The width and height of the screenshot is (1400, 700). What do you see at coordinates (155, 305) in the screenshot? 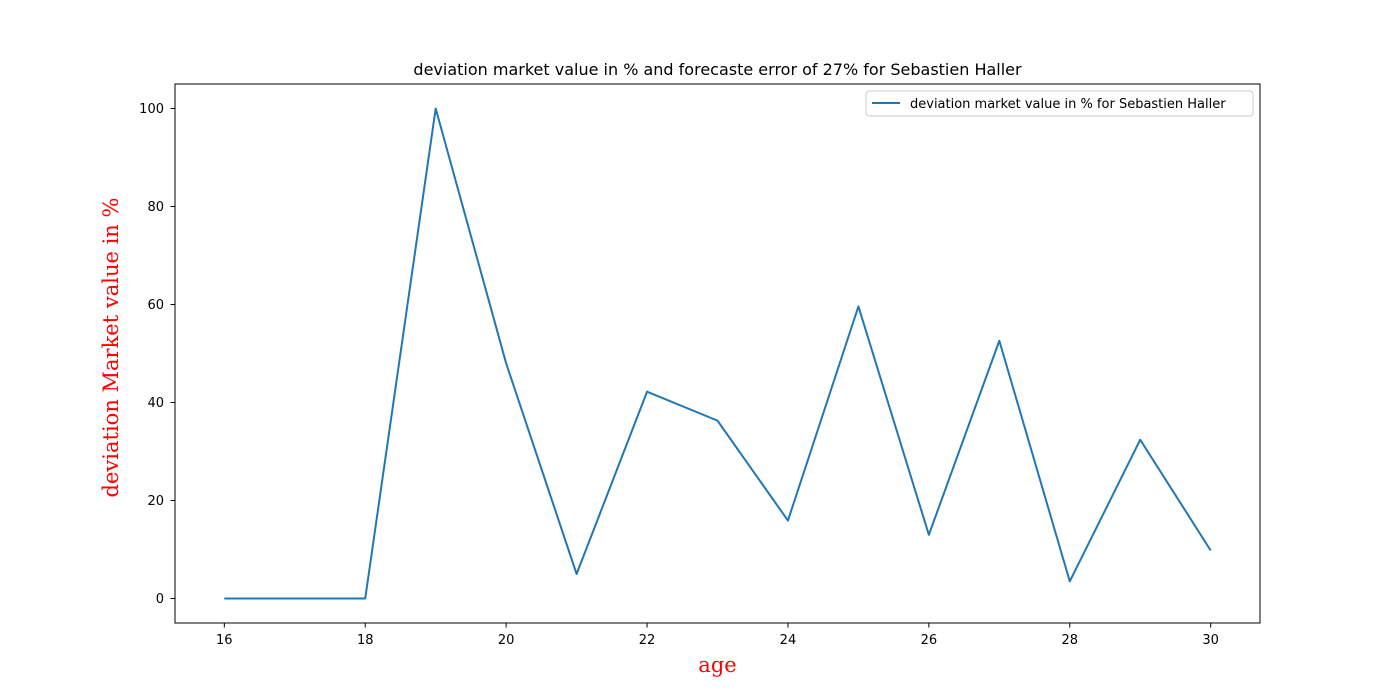
I see `y-tick-label: 60` at bounding box center [155, 305].